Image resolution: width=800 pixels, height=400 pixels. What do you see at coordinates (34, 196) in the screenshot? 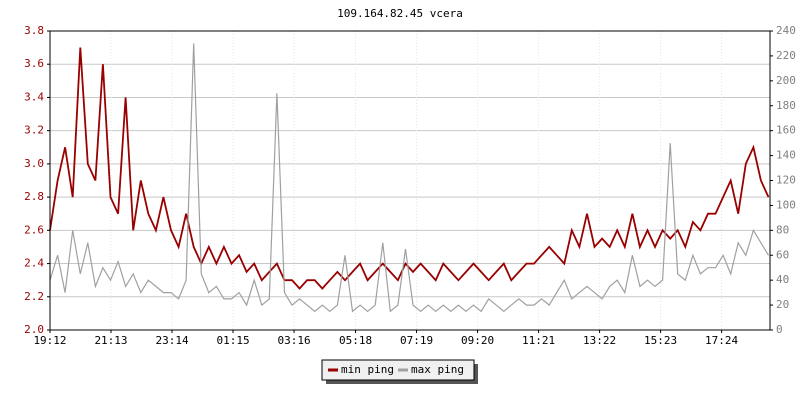
I see `y-tick-label: 2.8` at bounding box center [34, 196].